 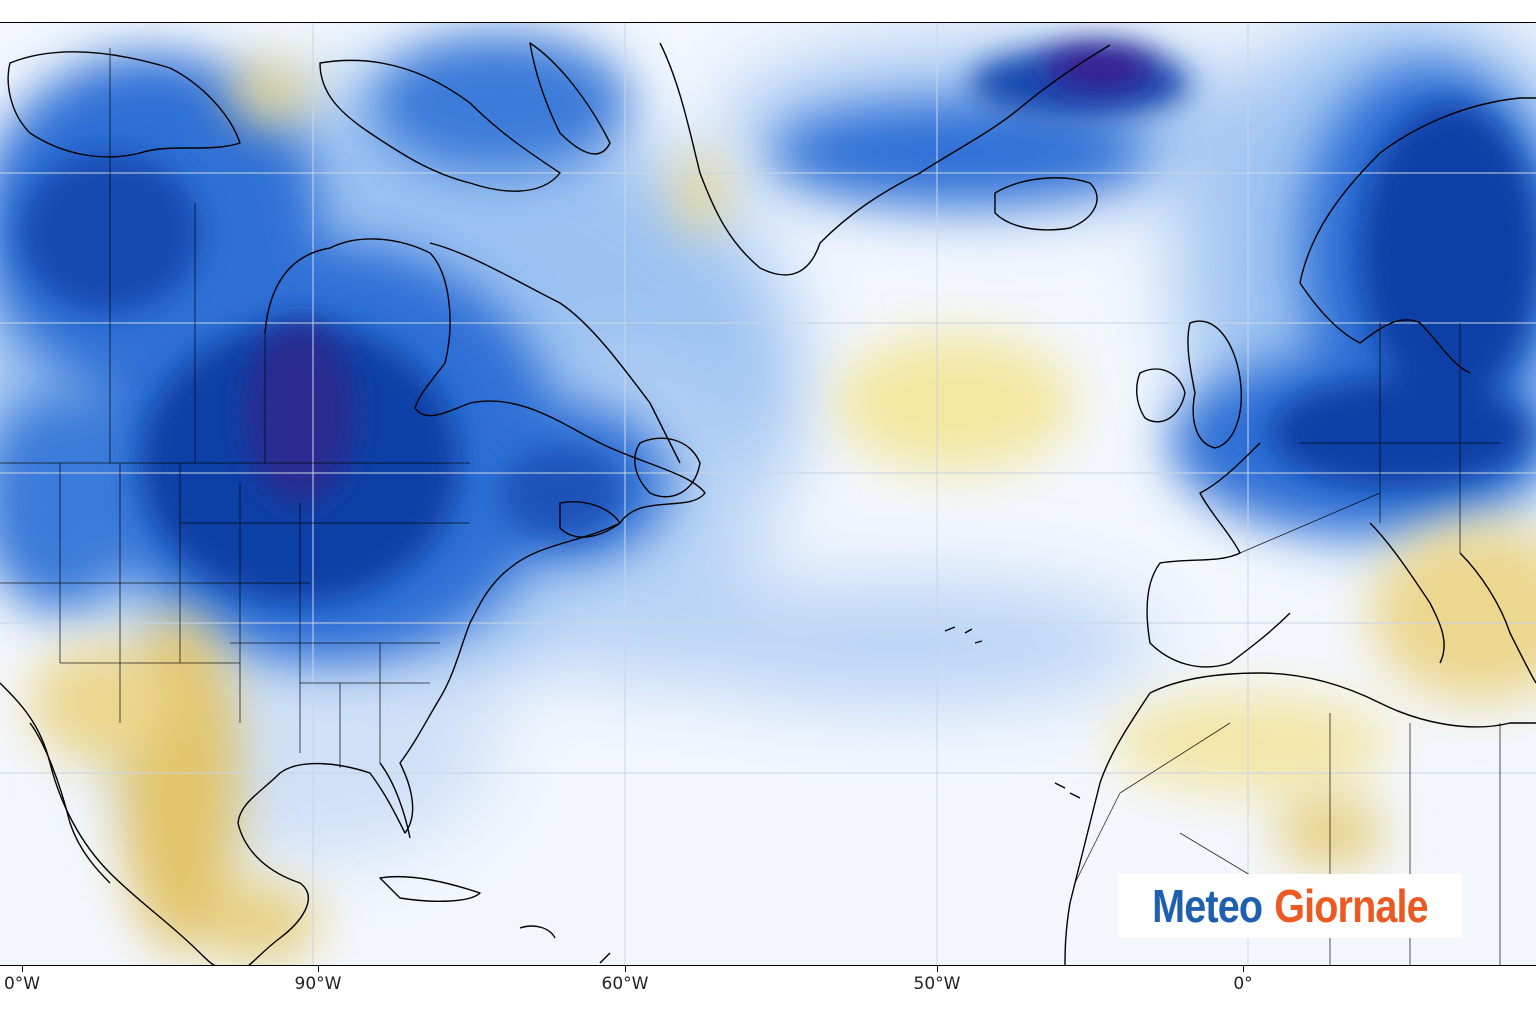 I want to click on lon-label-1: 0°W, so click(x=22, y=984).